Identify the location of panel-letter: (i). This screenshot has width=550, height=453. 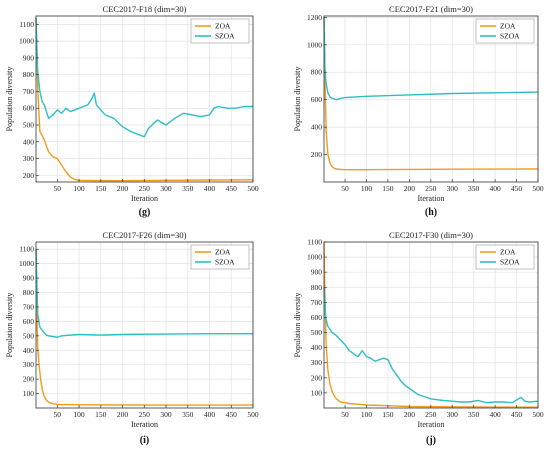
(144, 440).